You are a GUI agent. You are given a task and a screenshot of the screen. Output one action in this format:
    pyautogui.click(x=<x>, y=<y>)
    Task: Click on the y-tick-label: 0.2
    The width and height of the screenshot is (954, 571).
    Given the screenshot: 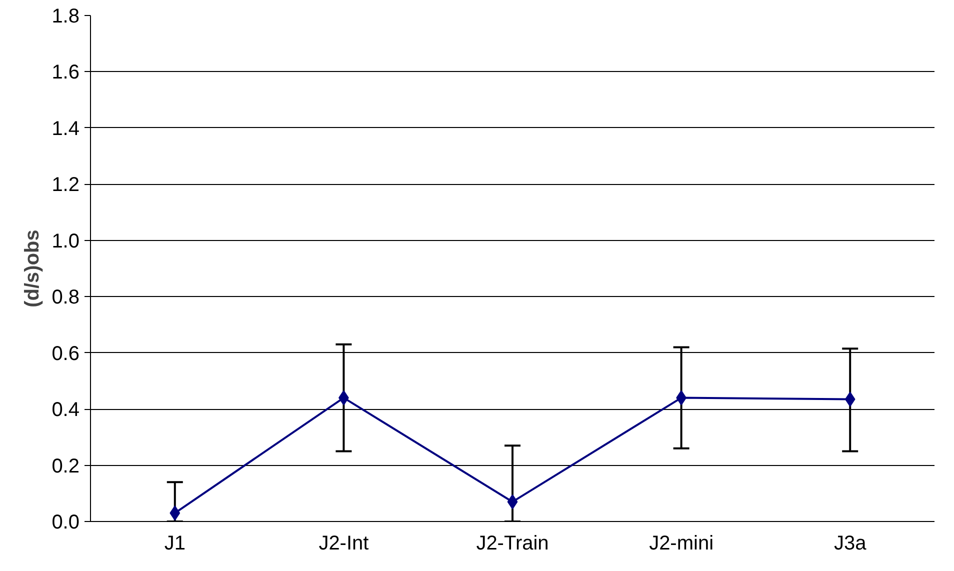 What is the action you would take?
    pyautogui.click(x=66, y=466)
    